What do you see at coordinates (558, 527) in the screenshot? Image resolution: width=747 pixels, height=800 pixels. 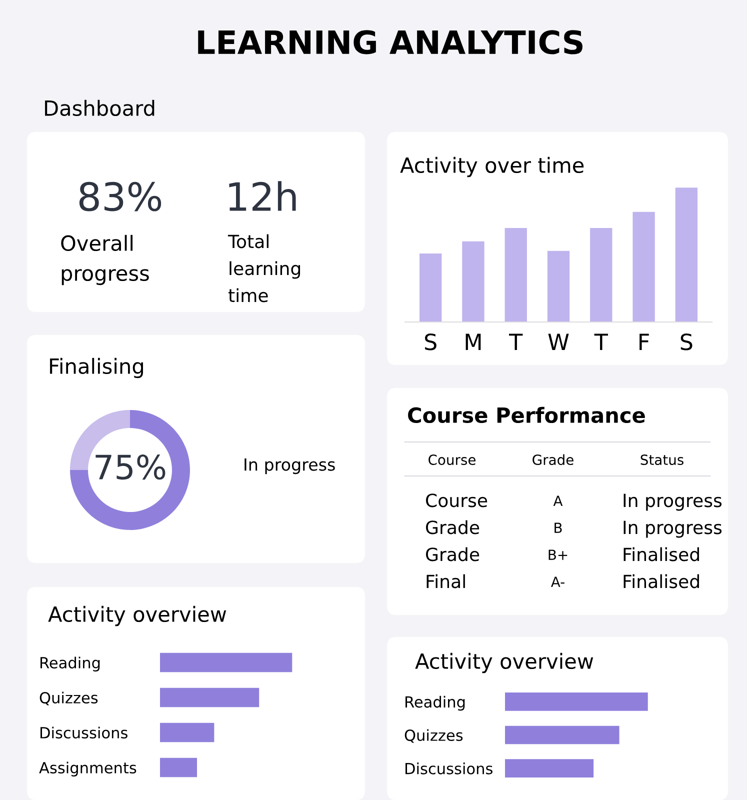 I see `text: B` at bounding box center [558, 527].